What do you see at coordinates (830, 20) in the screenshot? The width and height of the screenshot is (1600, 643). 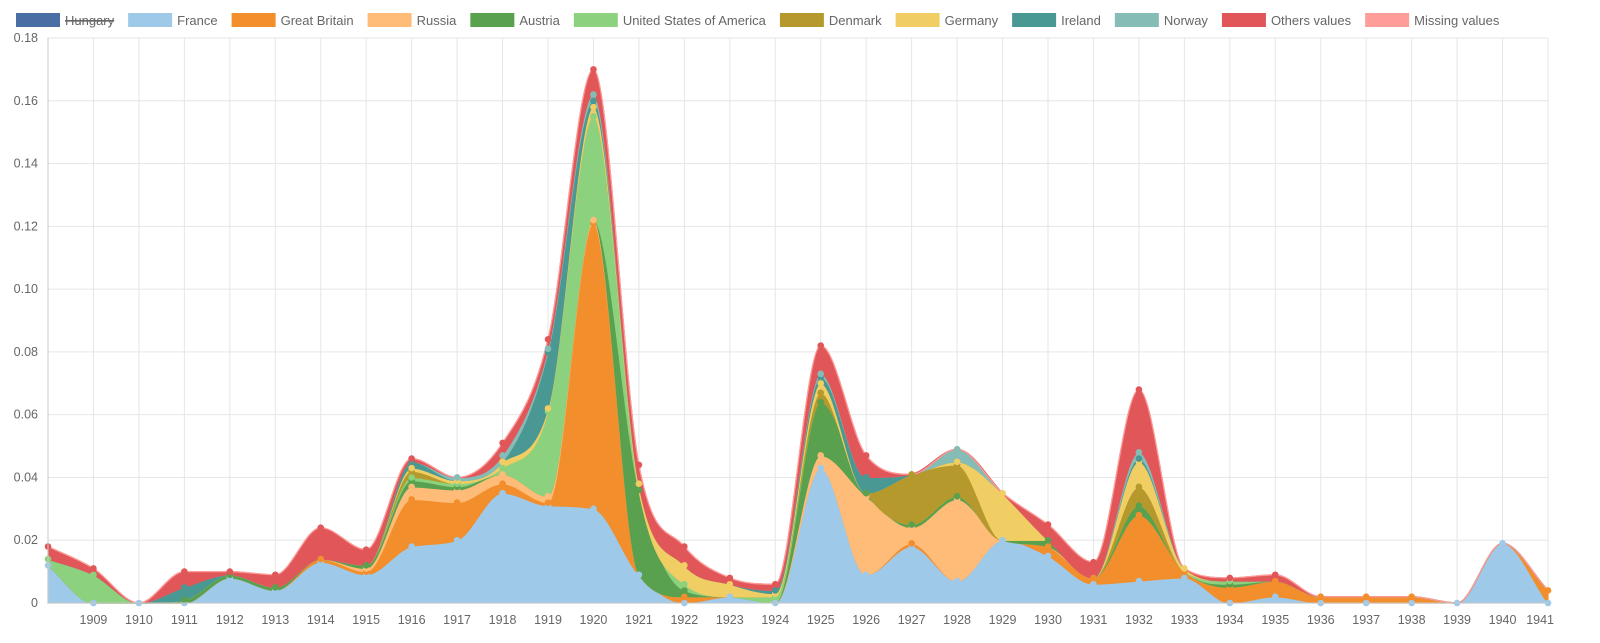 I see `legend-item-denmark: Denmark` at bounding box center [830, 20].